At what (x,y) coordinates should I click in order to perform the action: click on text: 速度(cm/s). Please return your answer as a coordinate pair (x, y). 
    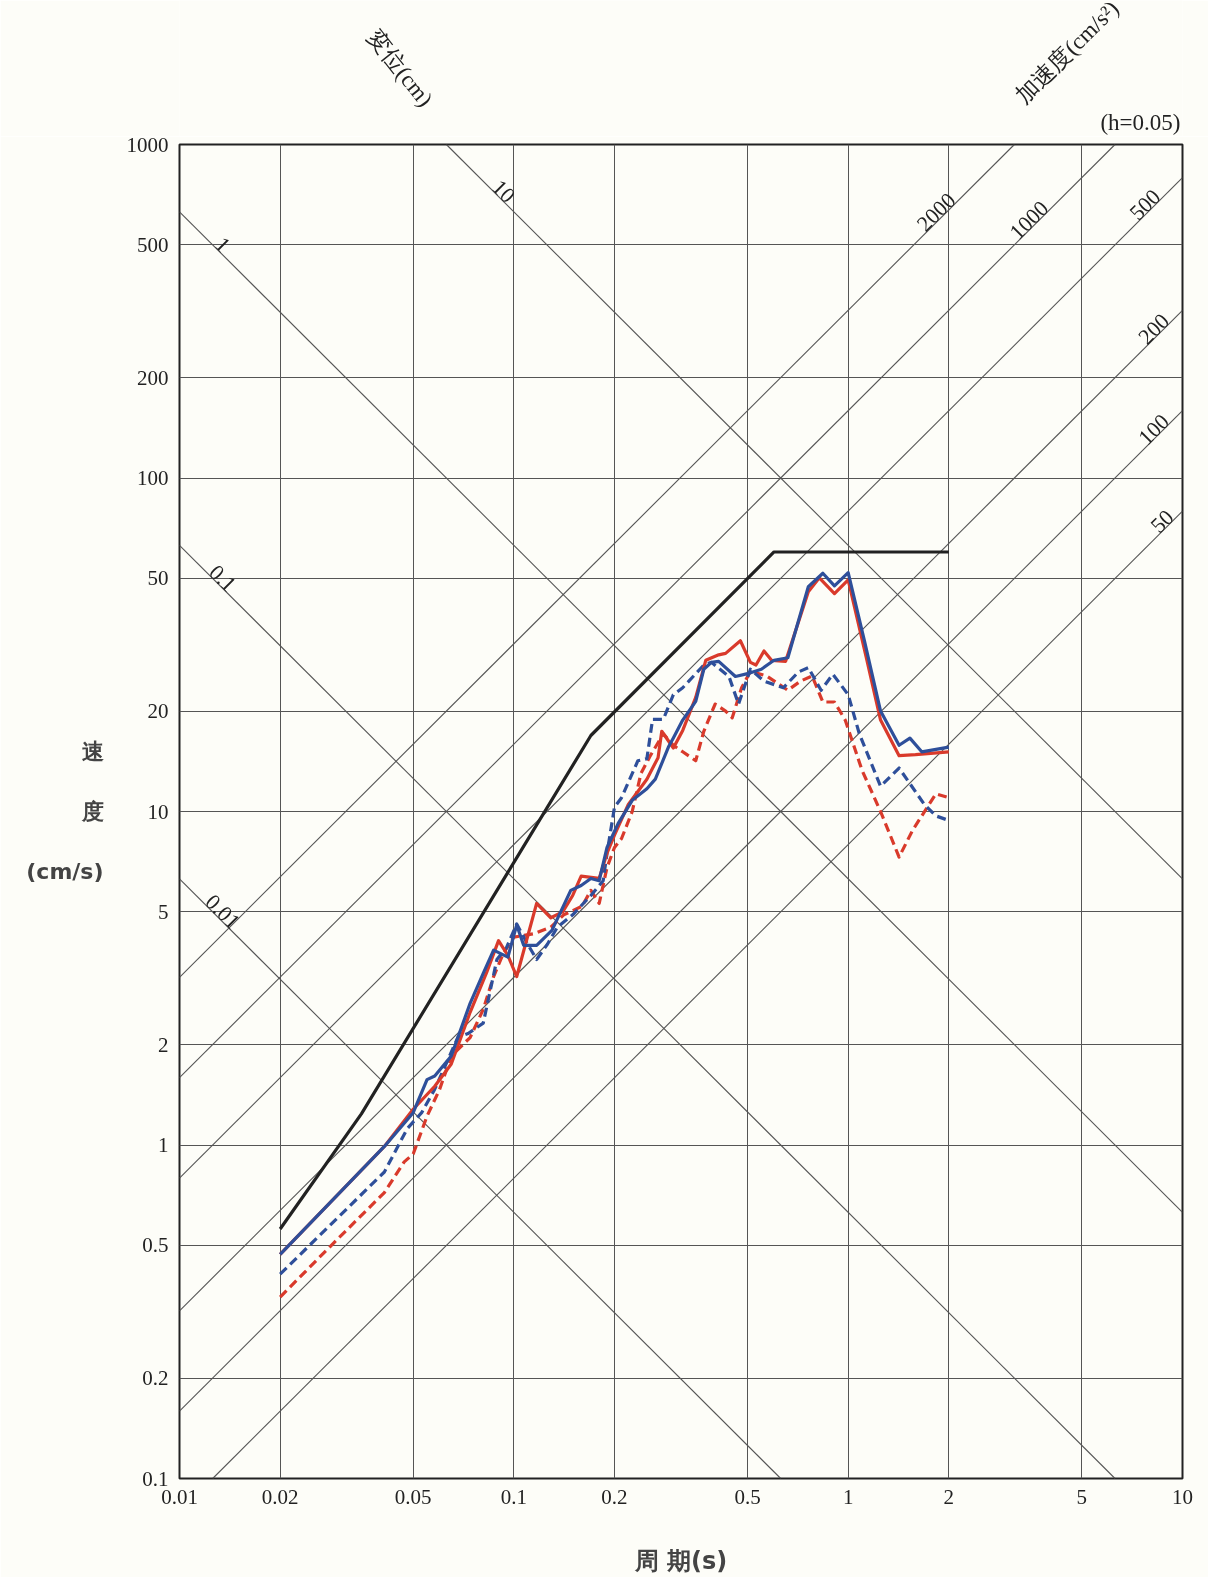
    Looking at the image, I should click on (65, 811).